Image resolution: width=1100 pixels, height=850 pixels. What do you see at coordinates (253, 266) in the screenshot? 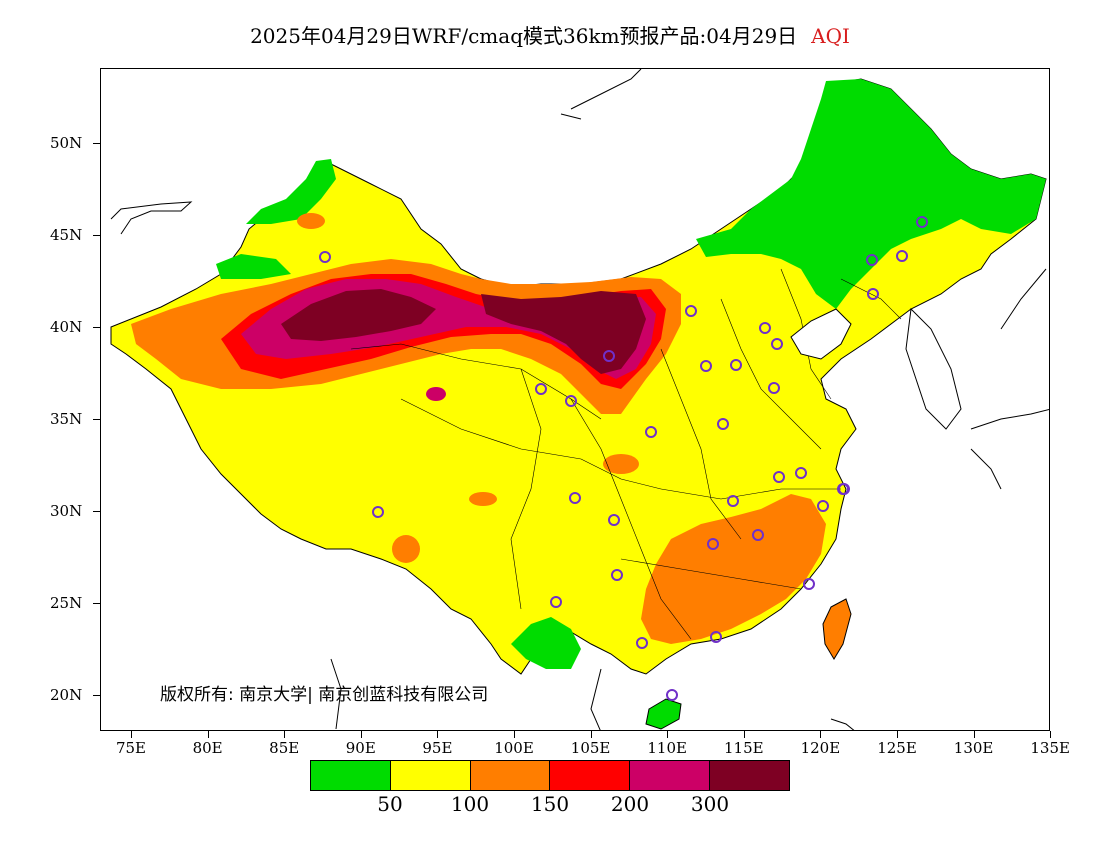
I see `green-west-patch` at bounding box center [253, 266].